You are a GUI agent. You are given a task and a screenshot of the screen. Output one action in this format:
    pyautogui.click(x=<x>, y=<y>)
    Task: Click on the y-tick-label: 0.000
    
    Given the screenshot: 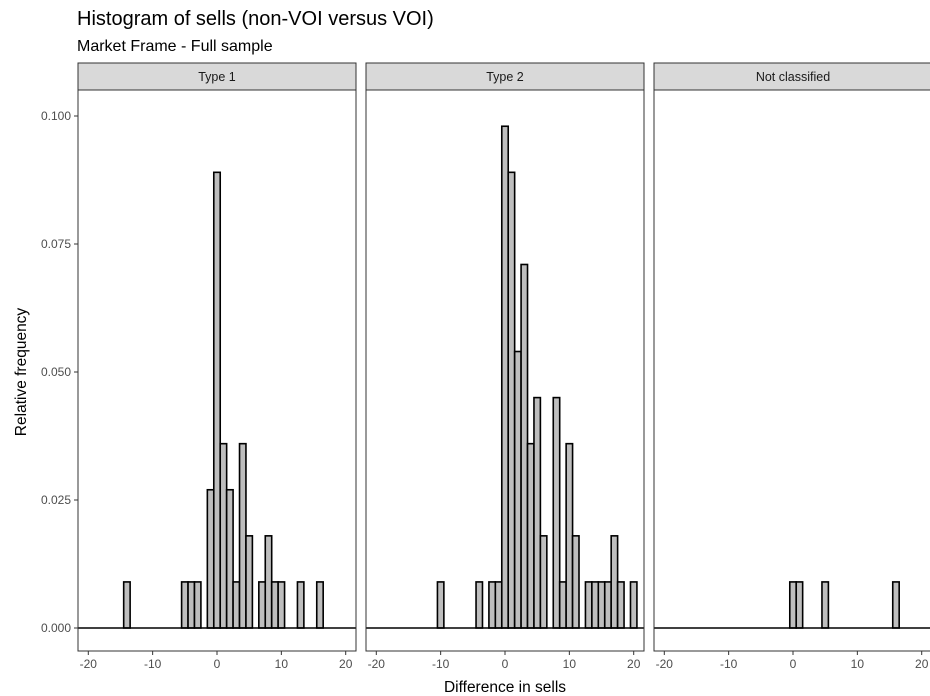 What is the action you would take?
    pyautogui.click(x=56, y=628)
    